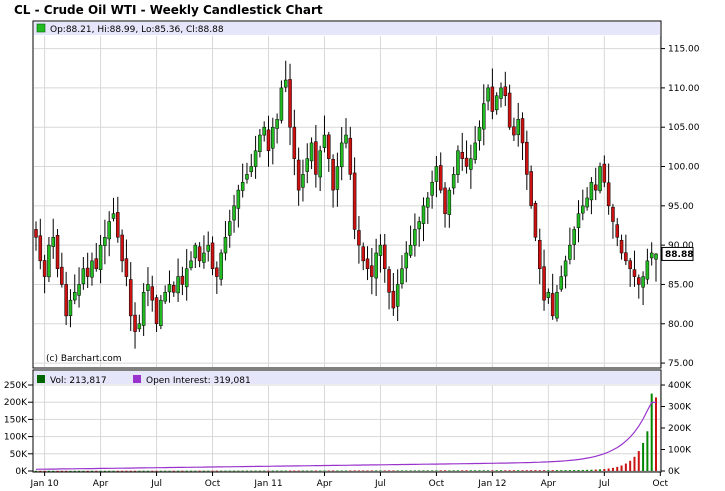 This screenshot has width=725, height=491. I want to click on volume-y-tick-label: 100K, so click(16, 438).